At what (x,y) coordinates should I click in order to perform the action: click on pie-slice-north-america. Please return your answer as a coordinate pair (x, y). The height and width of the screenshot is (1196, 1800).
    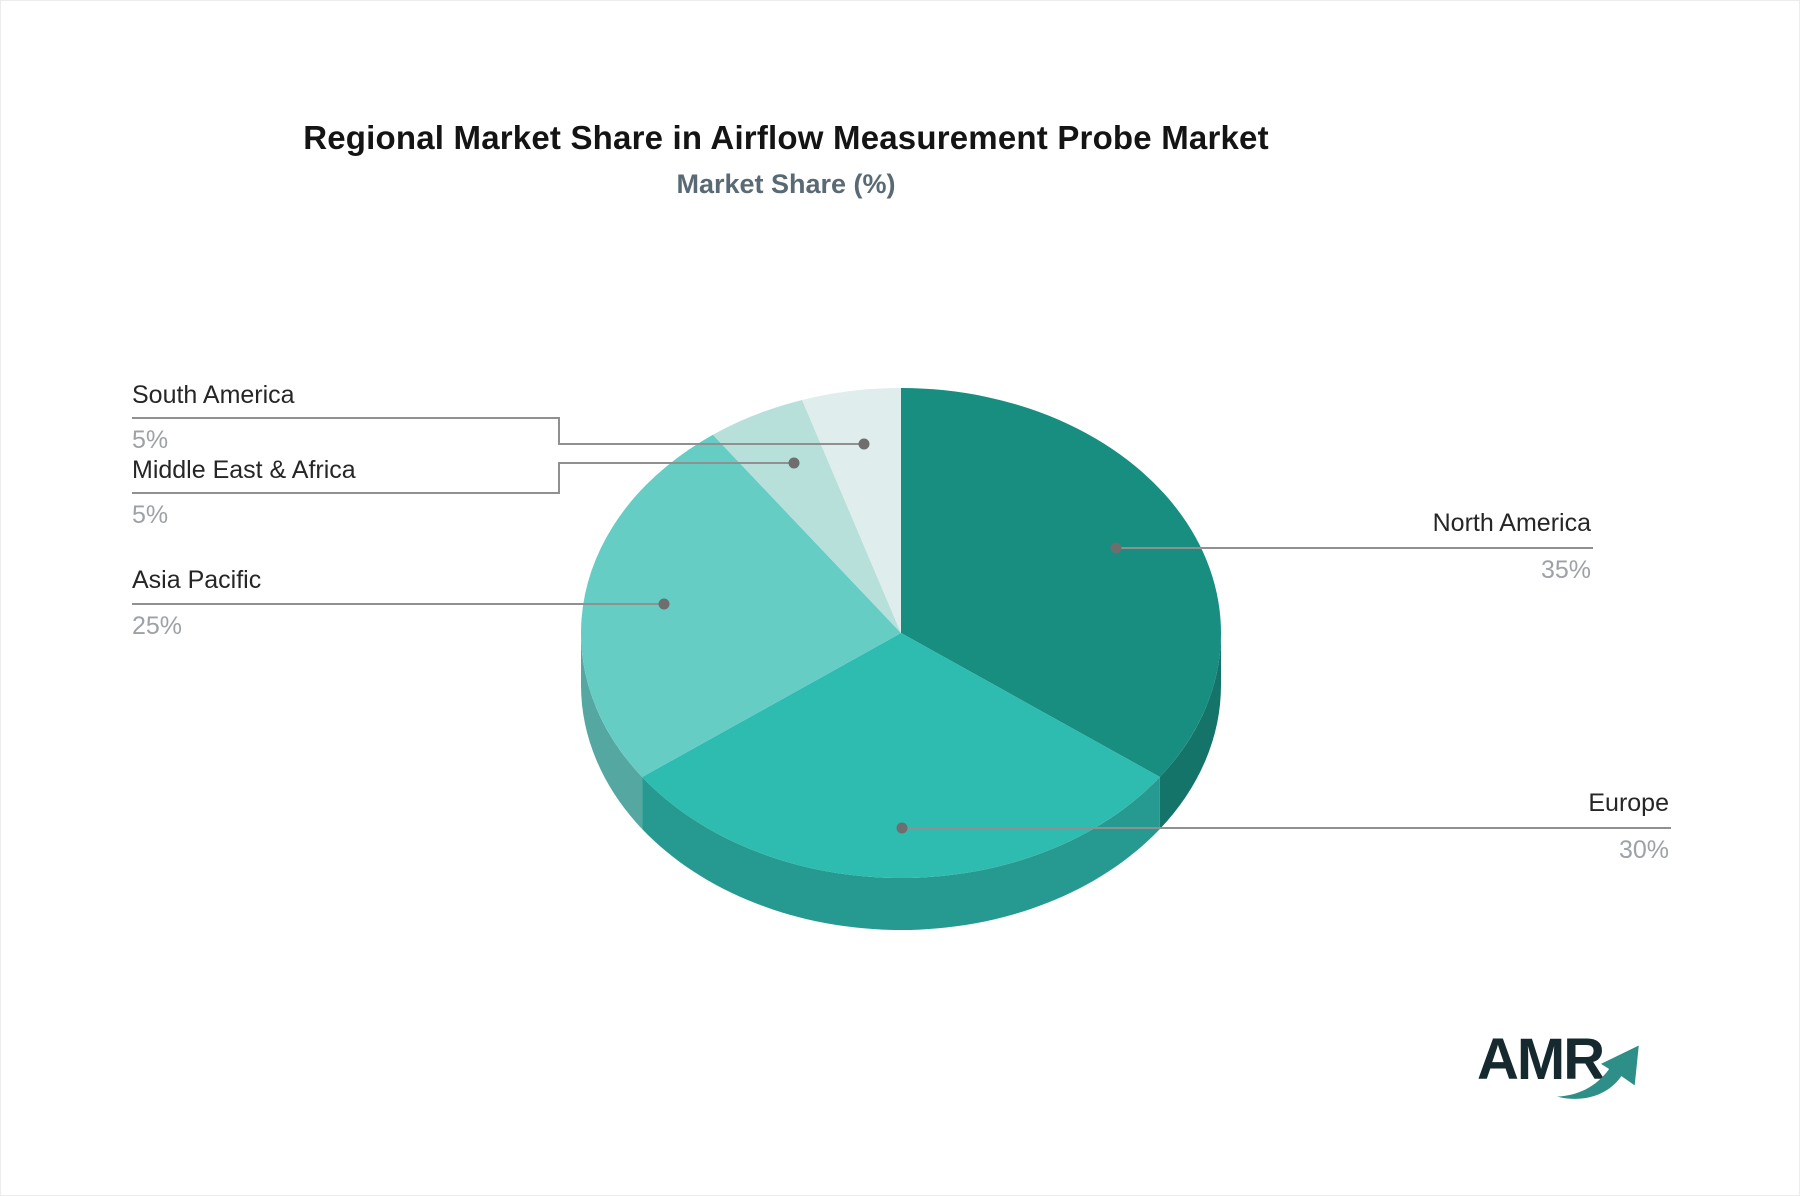
    Looking at the image, I should click on (1061, 583).